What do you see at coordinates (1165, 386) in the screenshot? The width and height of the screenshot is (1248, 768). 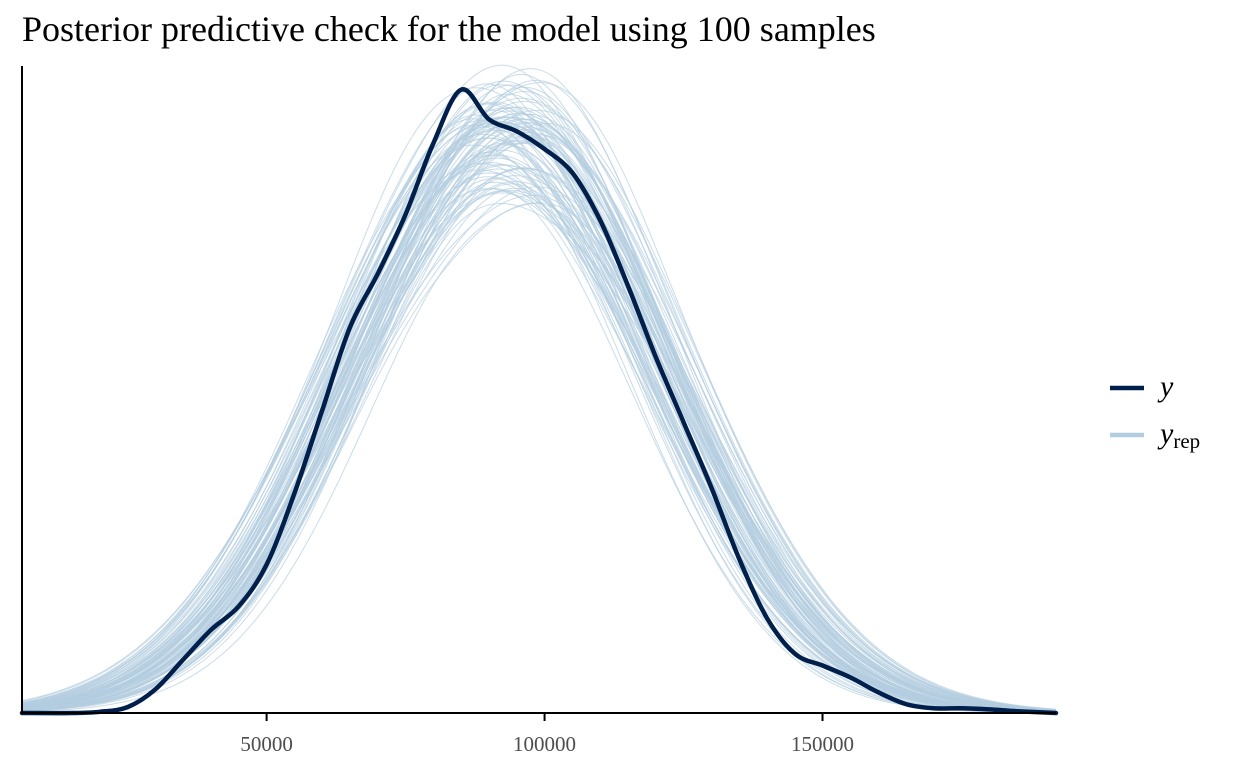 I see `legend-label-y: y` at bounding box center [1165, 386].